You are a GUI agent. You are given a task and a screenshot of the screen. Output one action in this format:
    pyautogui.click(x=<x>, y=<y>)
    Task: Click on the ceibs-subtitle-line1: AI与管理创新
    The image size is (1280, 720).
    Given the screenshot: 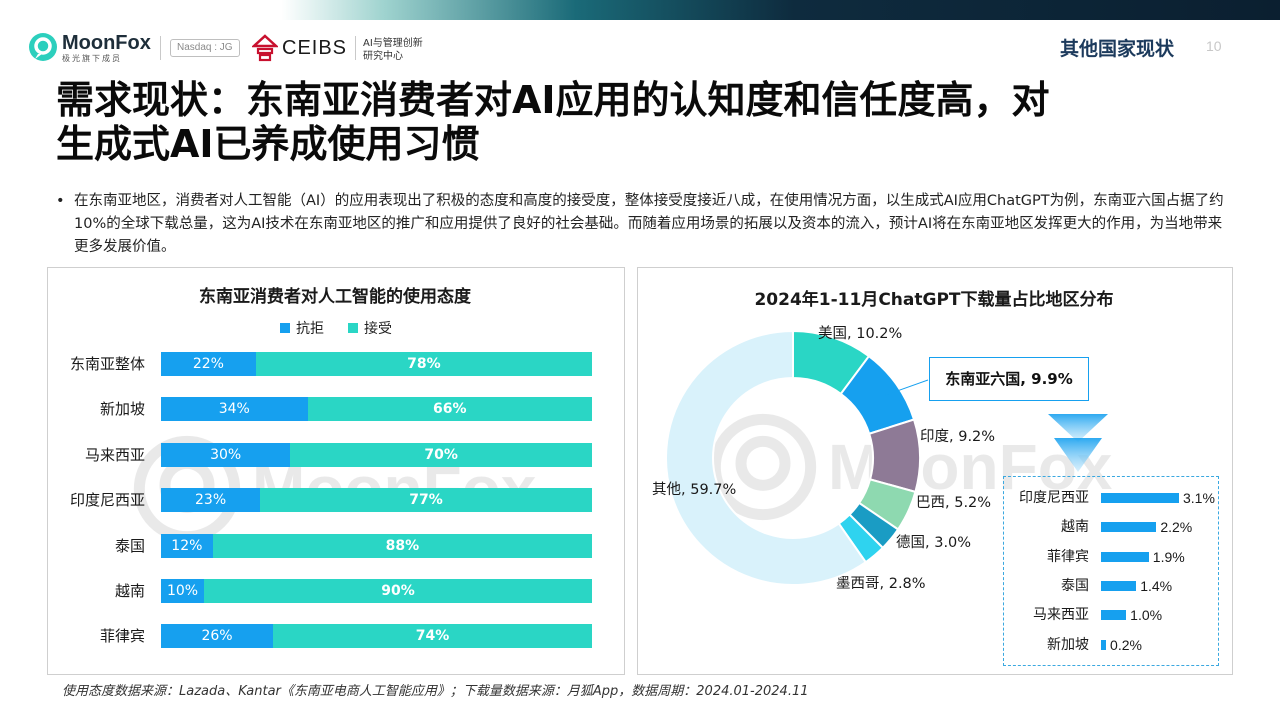 What is the action you would take?
    pyautogui.click(x=393, y=43)
    